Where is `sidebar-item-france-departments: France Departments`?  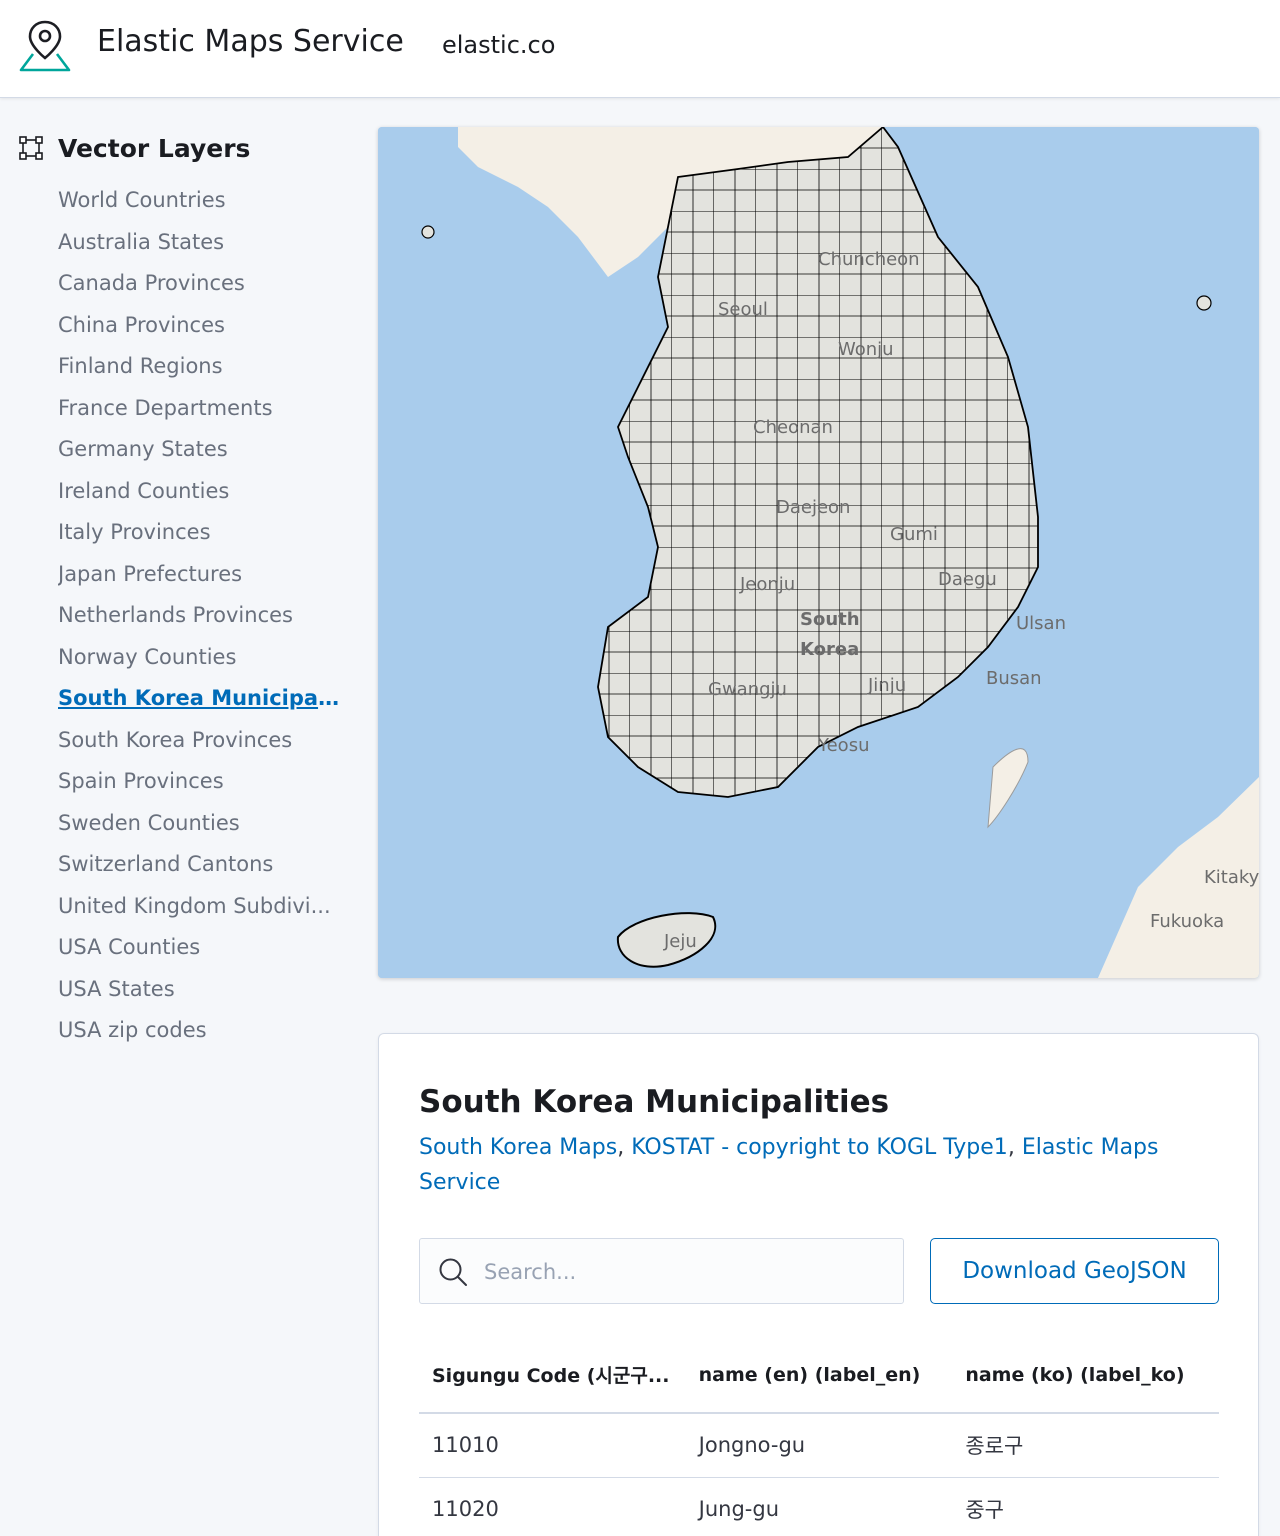
sidebar-item-france-departments: France Departments is located at coordinates (165, 407).